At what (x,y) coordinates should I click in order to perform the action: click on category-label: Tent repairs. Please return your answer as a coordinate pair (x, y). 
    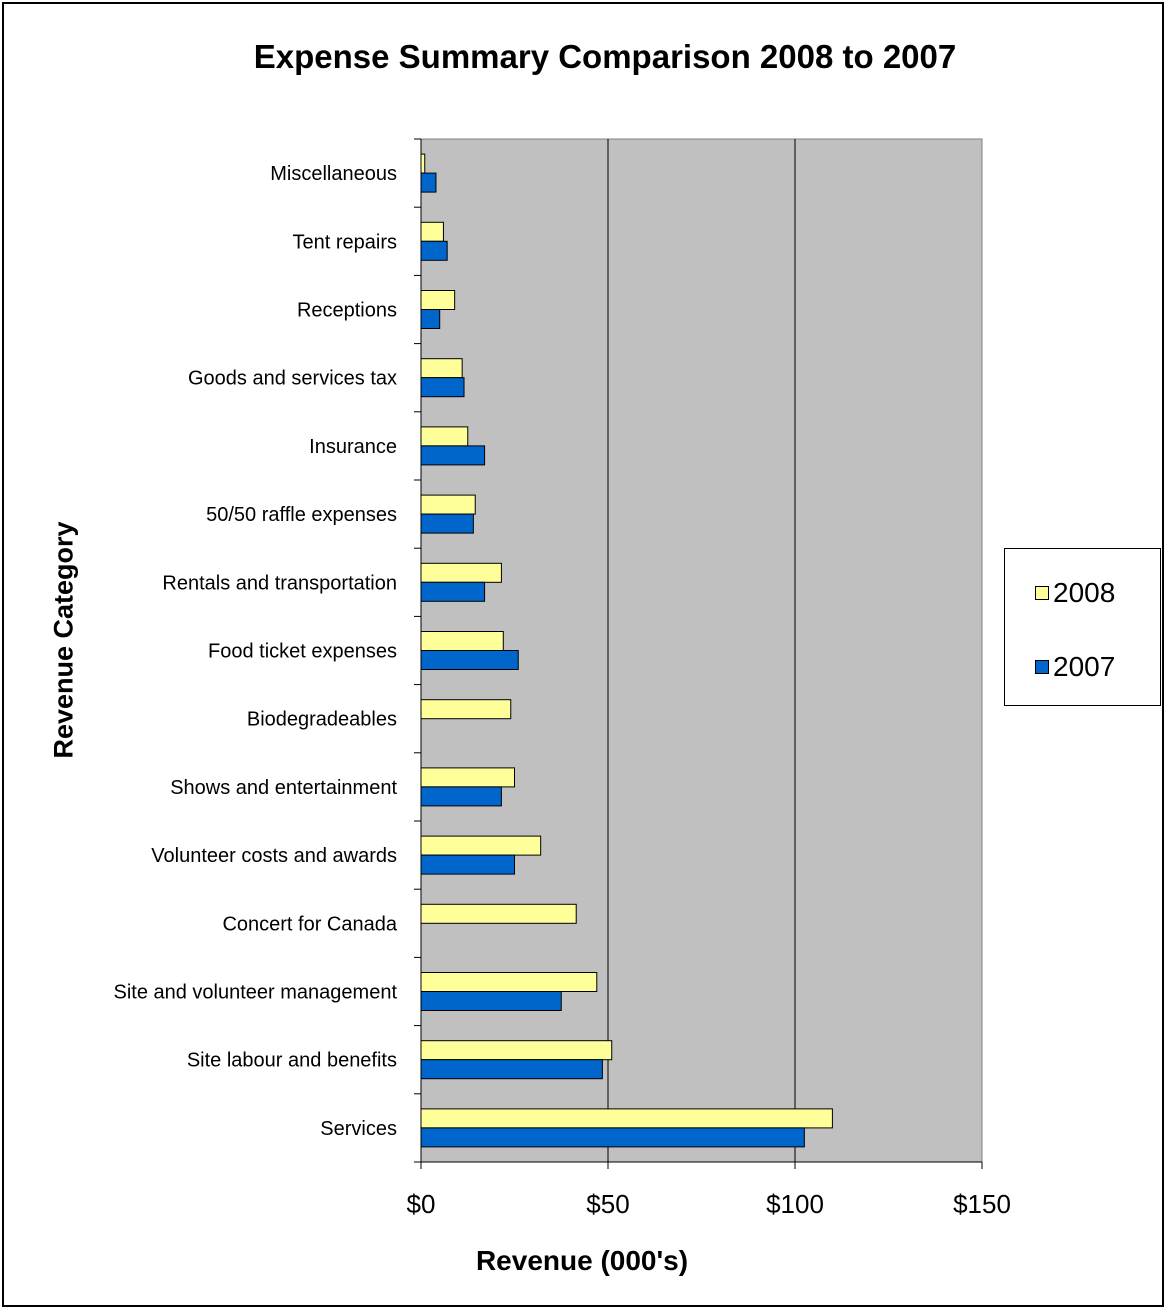
    Looking at the image, I should click on (345, 242).